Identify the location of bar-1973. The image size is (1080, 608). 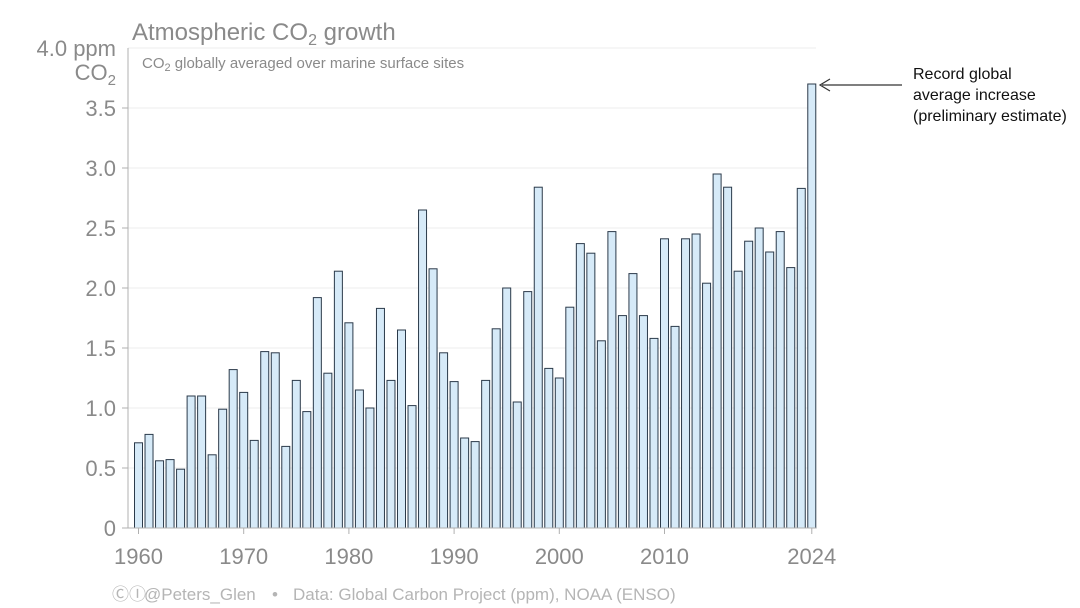
(275, 440).